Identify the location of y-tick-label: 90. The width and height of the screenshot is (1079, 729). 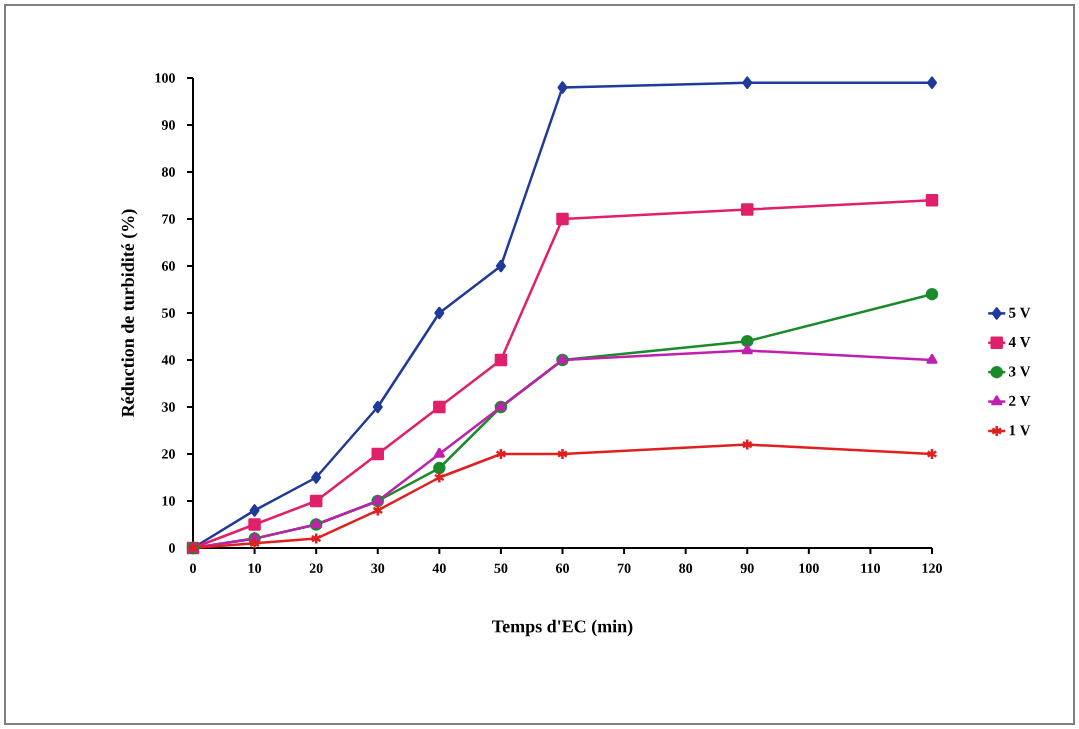
(168, 125).